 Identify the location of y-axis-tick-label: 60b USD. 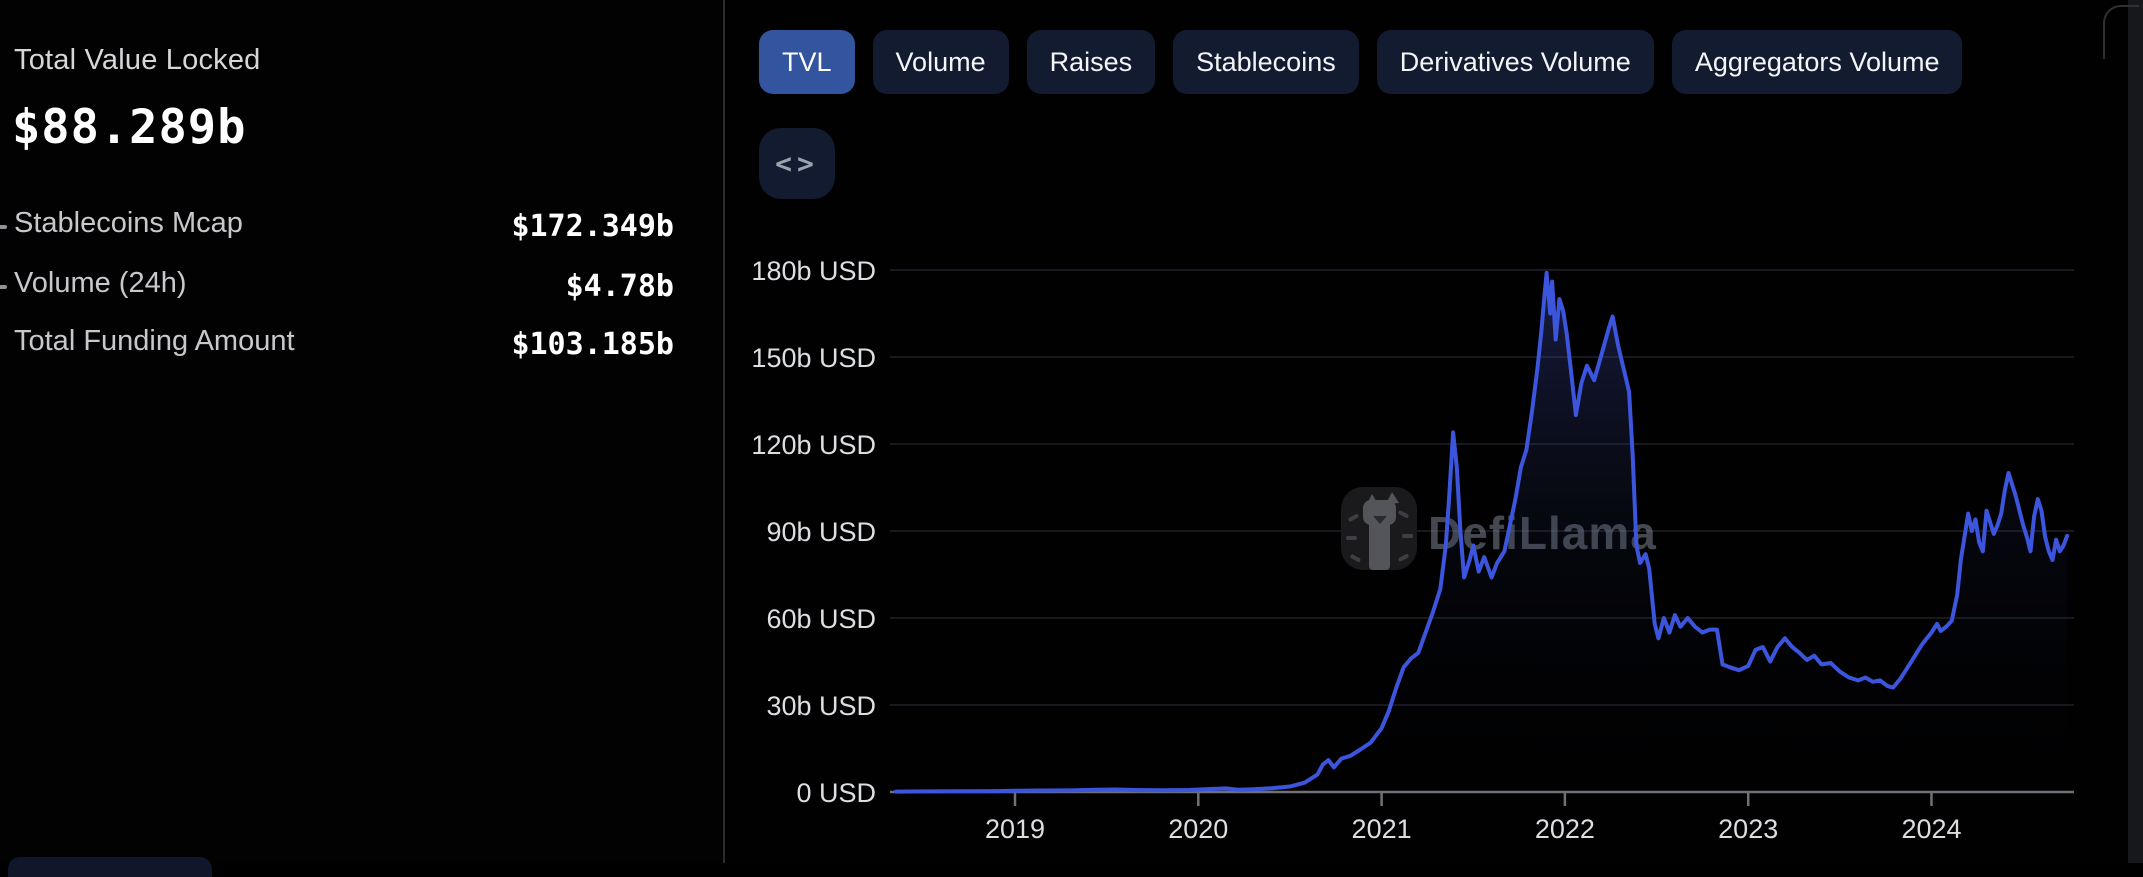
(821, 619).